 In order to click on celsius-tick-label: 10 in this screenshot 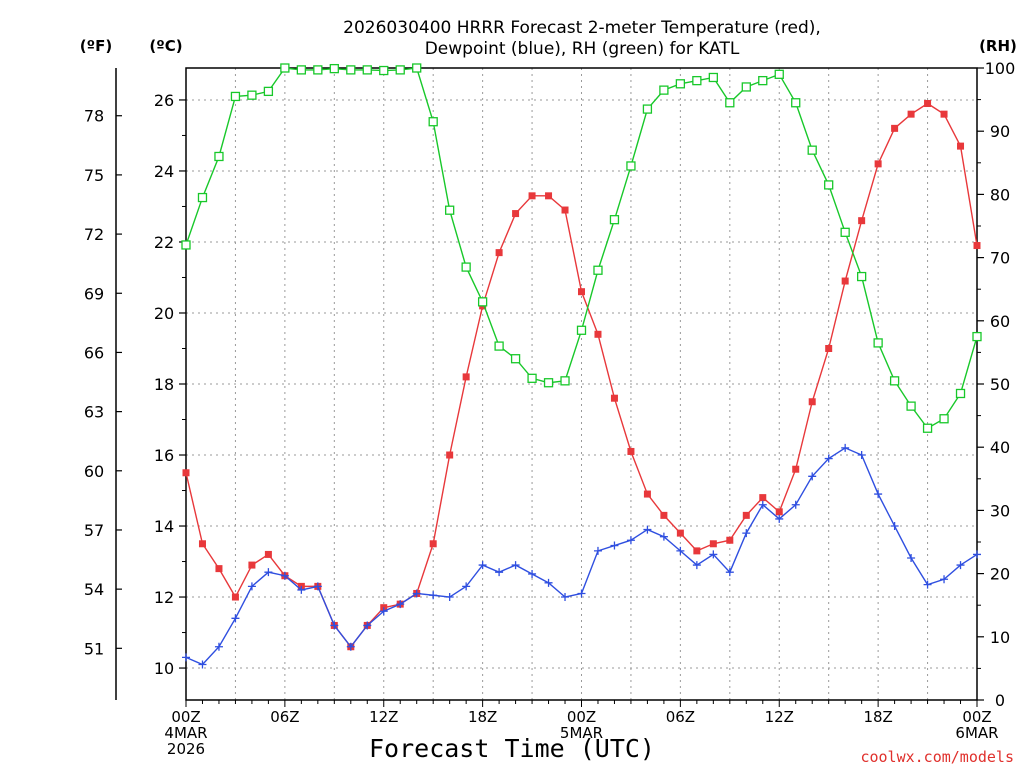, I will do `click(164, 668)`.